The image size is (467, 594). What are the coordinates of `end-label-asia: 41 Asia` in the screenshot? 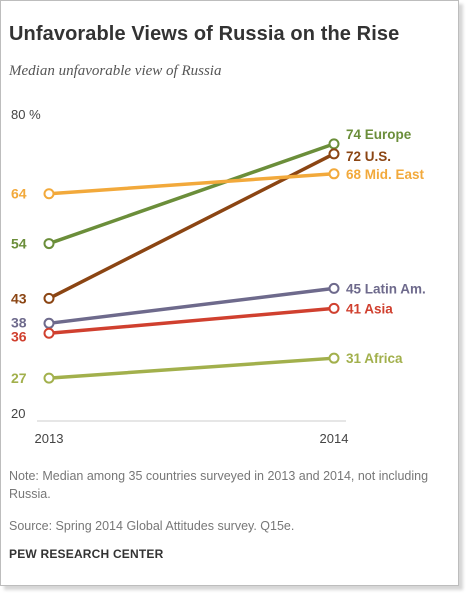 It's located at (369, 308).